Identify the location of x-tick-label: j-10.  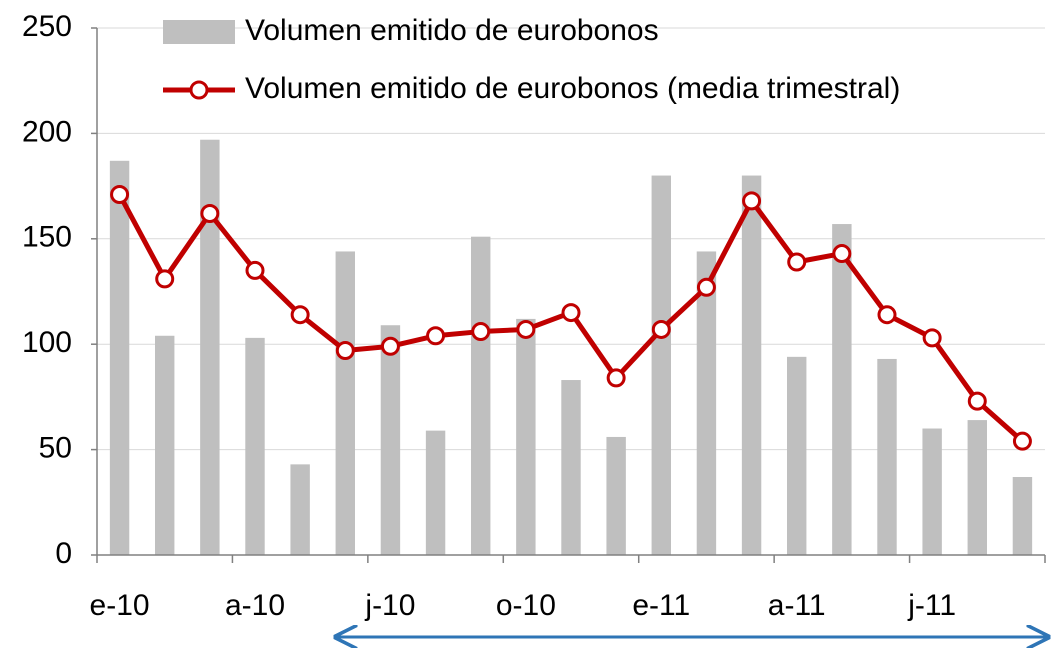
(389, 605).